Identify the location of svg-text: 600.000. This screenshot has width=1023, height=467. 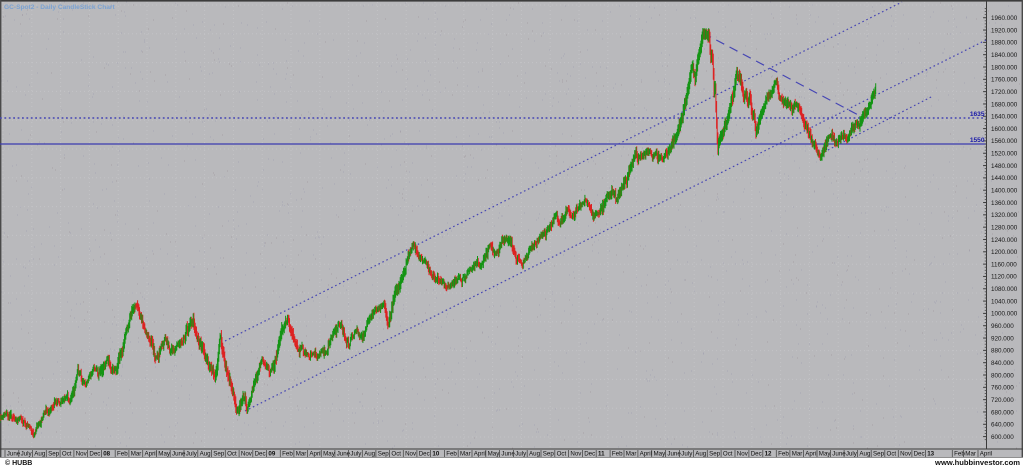
(1002, 437).